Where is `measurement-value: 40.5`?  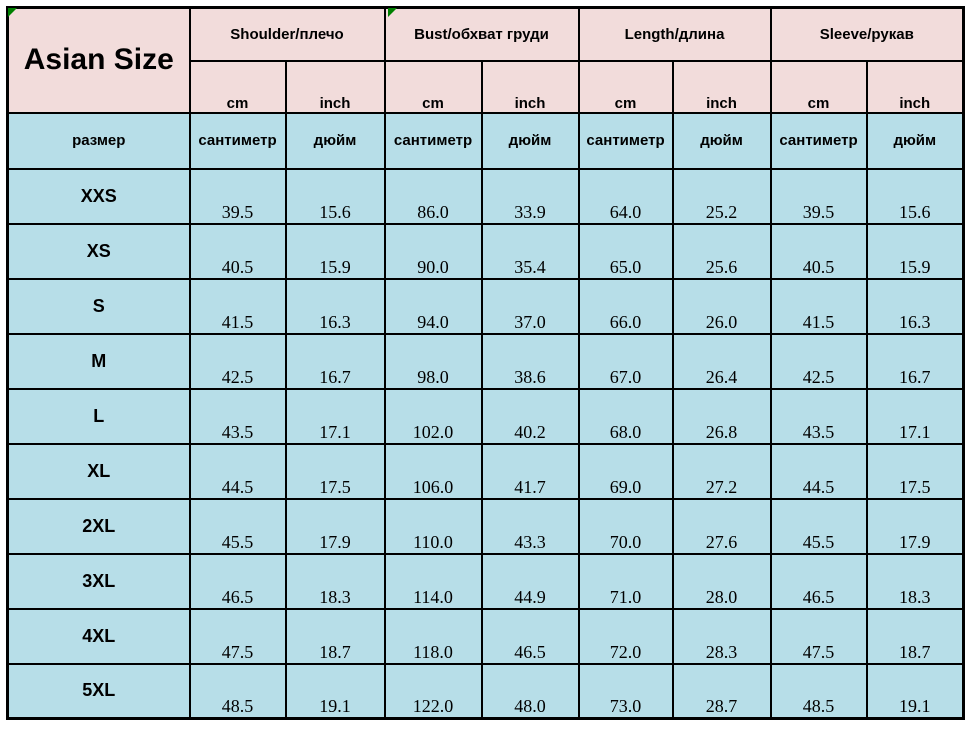
measurement-value: 40.5 is located at coordinates (818, 251).